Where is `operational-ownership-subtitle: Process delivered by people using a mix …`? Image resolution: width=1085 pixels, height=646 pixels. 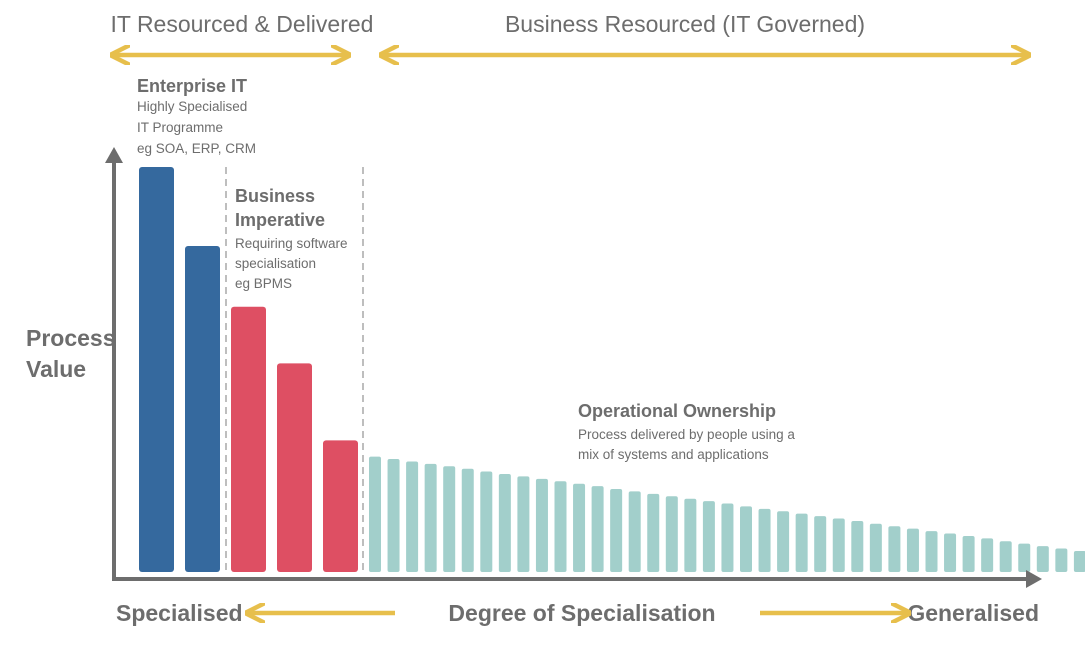
operational-ownership-subtitle: Process delivered by people using a mix … is located at coordinates (688, 444).